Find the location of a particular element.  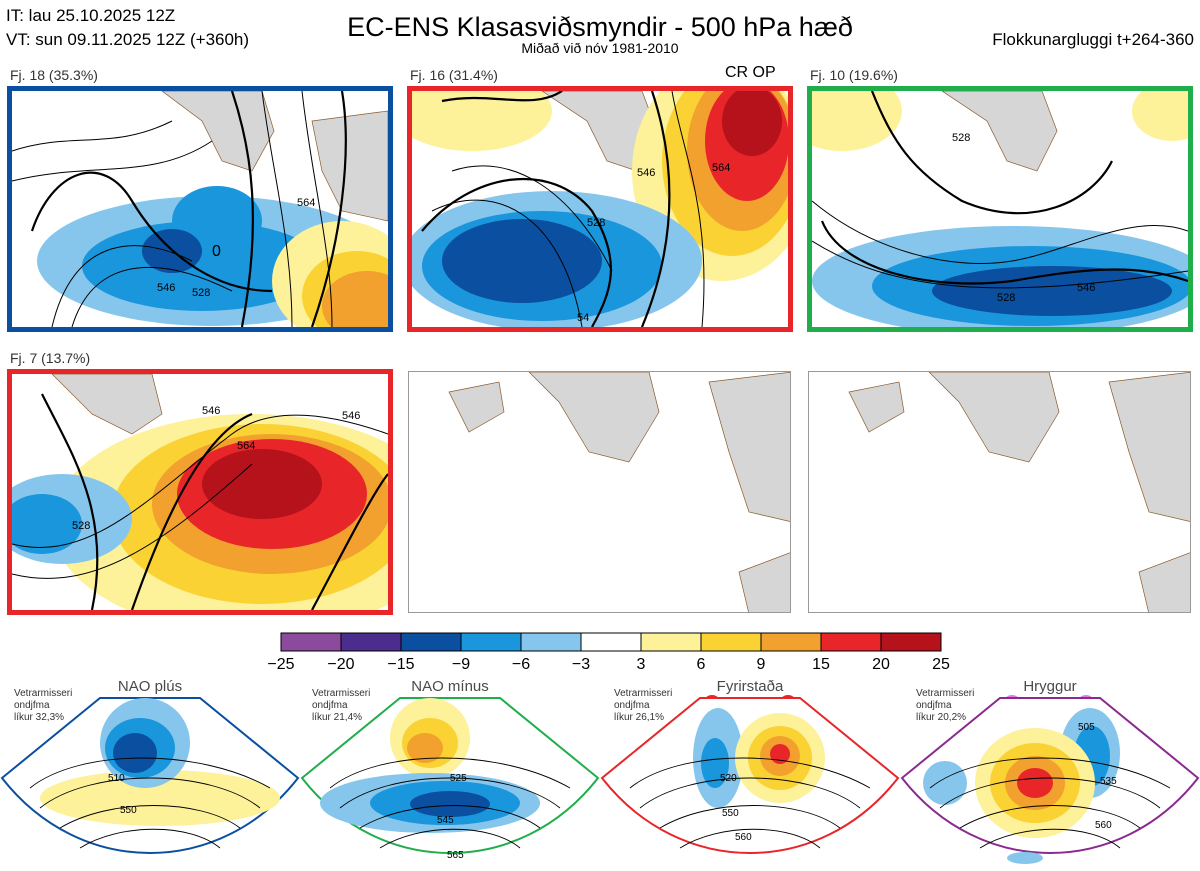

cluster-map-4: 528 546 564 546 is located at coordinates (200, 492).